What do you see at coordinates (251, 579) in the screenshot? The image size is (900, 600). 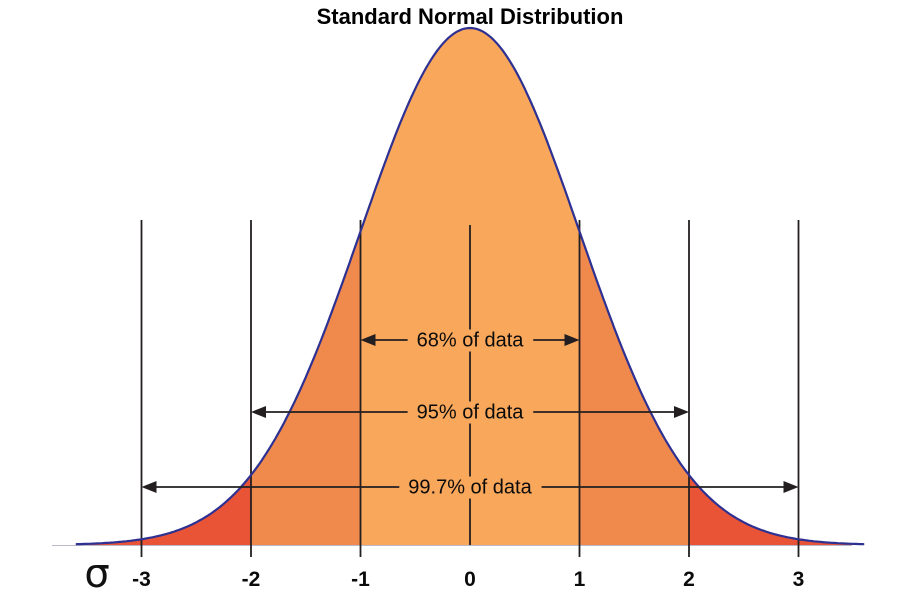 I see `x-tick-label--2: -2` at bounding box center [251, 579].